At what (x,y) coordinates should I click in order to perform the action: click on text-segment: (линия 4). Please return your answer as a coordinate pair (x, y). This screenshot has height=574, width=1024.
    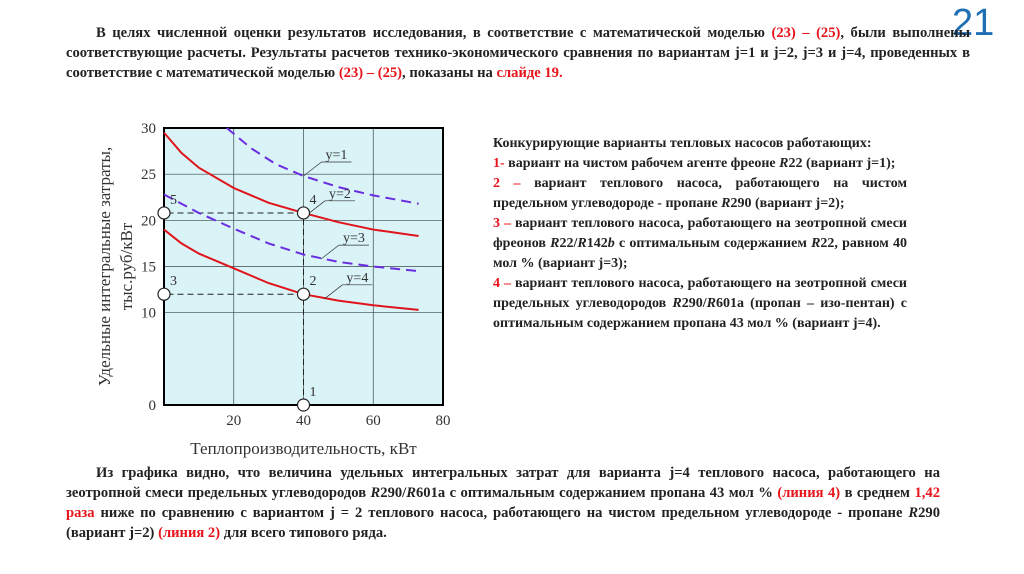
    Looking at the image, I should click on (809, 493).